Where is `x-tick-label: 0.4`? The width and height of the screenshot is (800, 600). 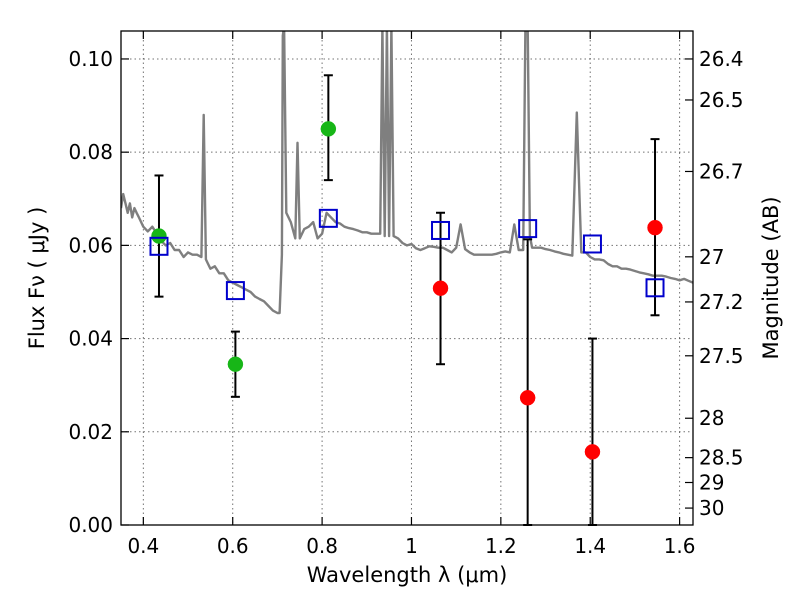 x-tick-label: 0.4 is located at coordinates (143, 546).